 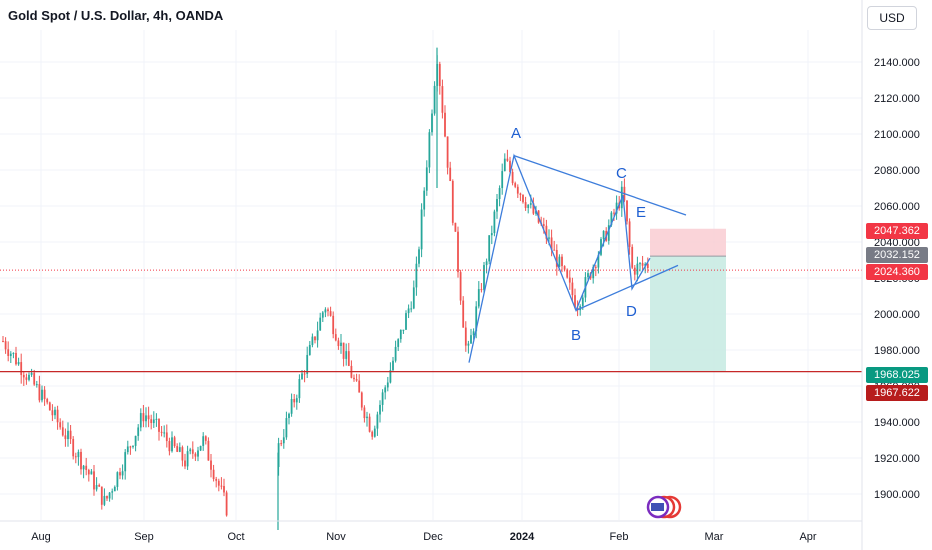 I want to click on y-tick-label: 2120.000, so click(x=897, y=99).